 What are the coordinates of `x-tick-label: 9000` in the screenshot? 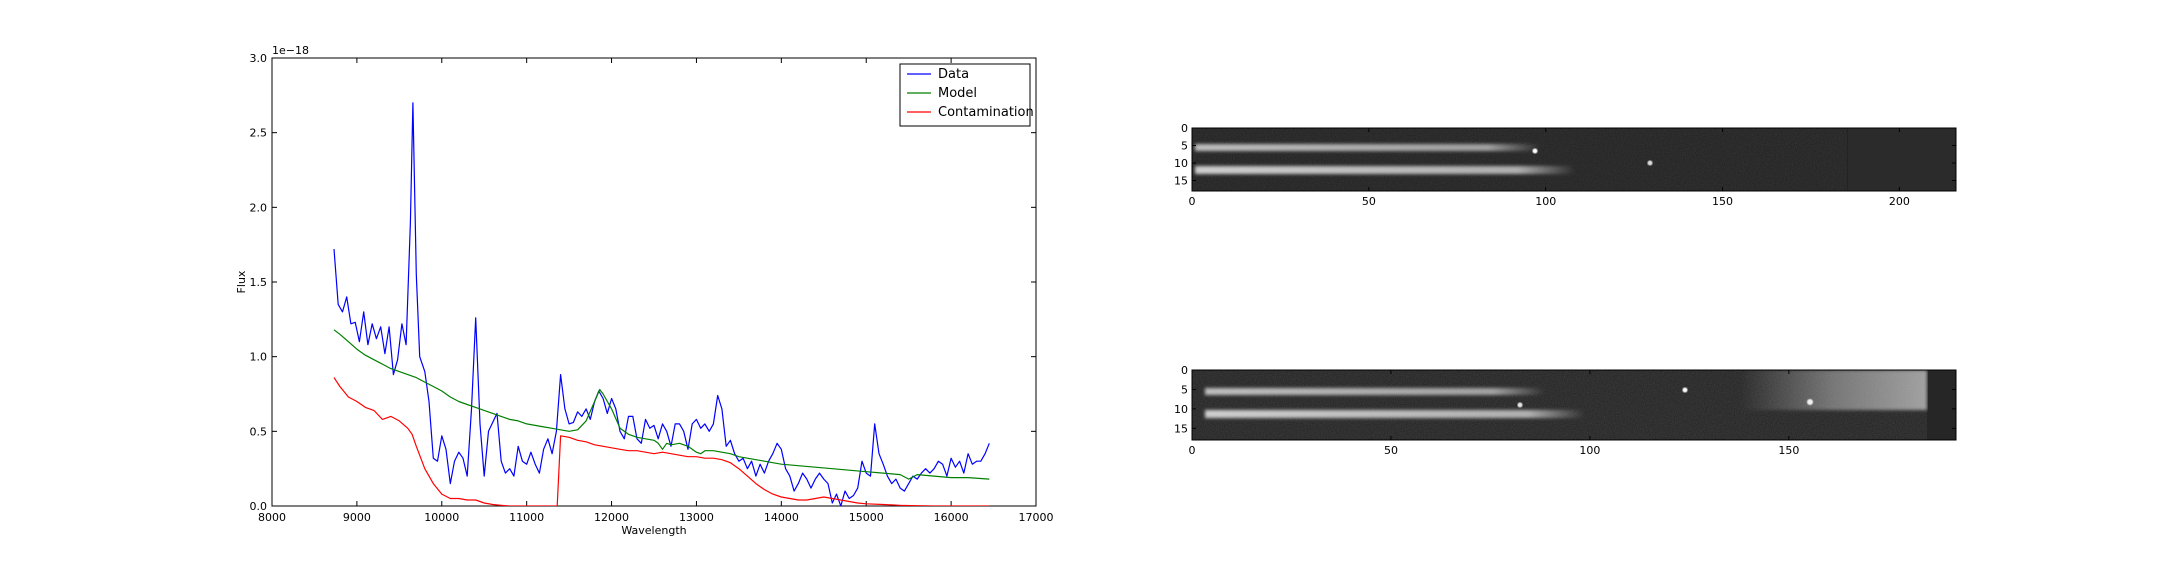 It's located at (357, 517).